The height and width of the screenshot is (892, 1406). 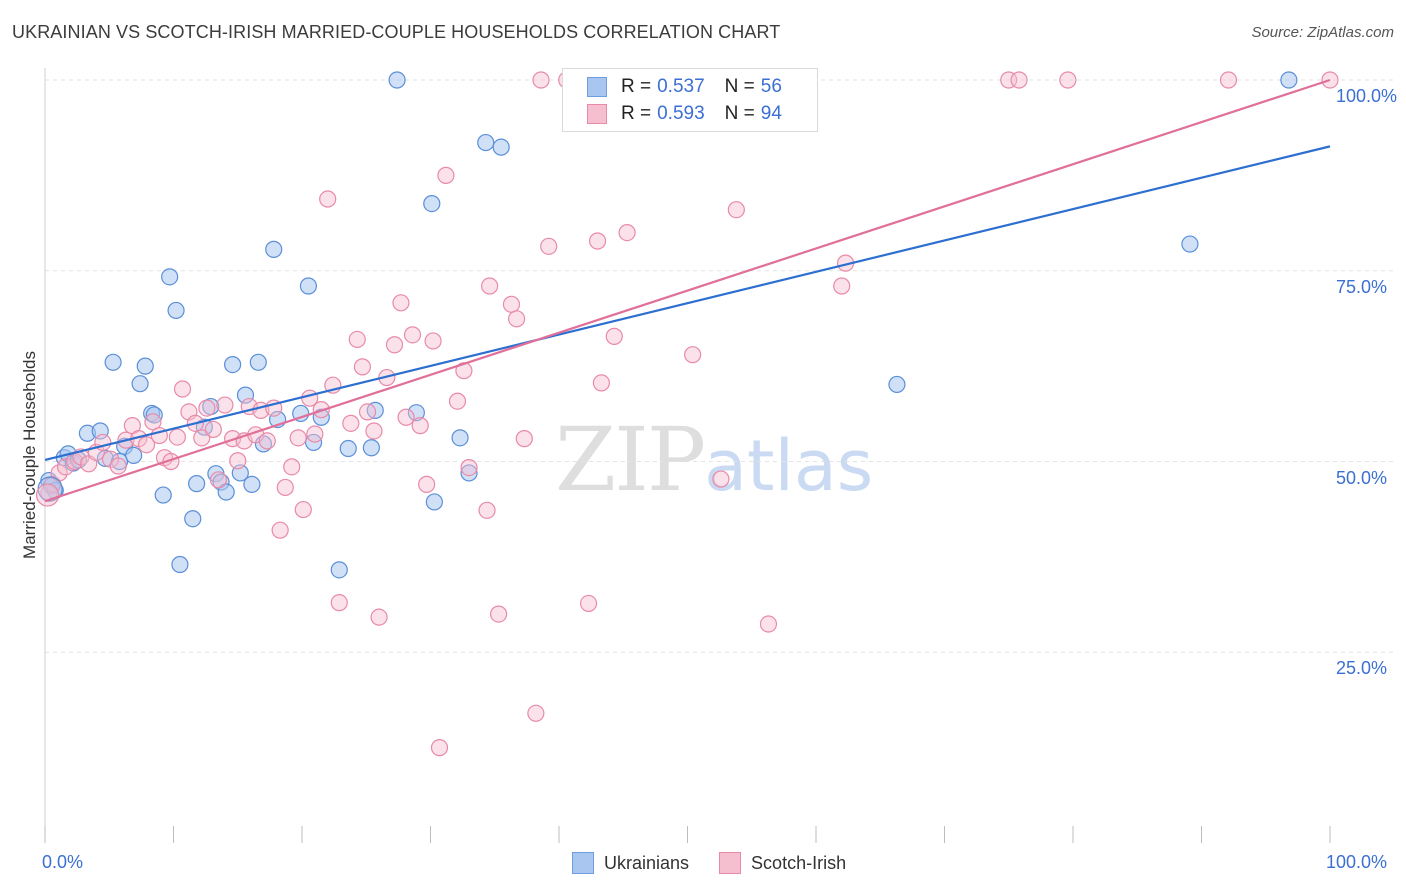 I want to click on watermark-zip: ZIP, so click(x=630, y=459).